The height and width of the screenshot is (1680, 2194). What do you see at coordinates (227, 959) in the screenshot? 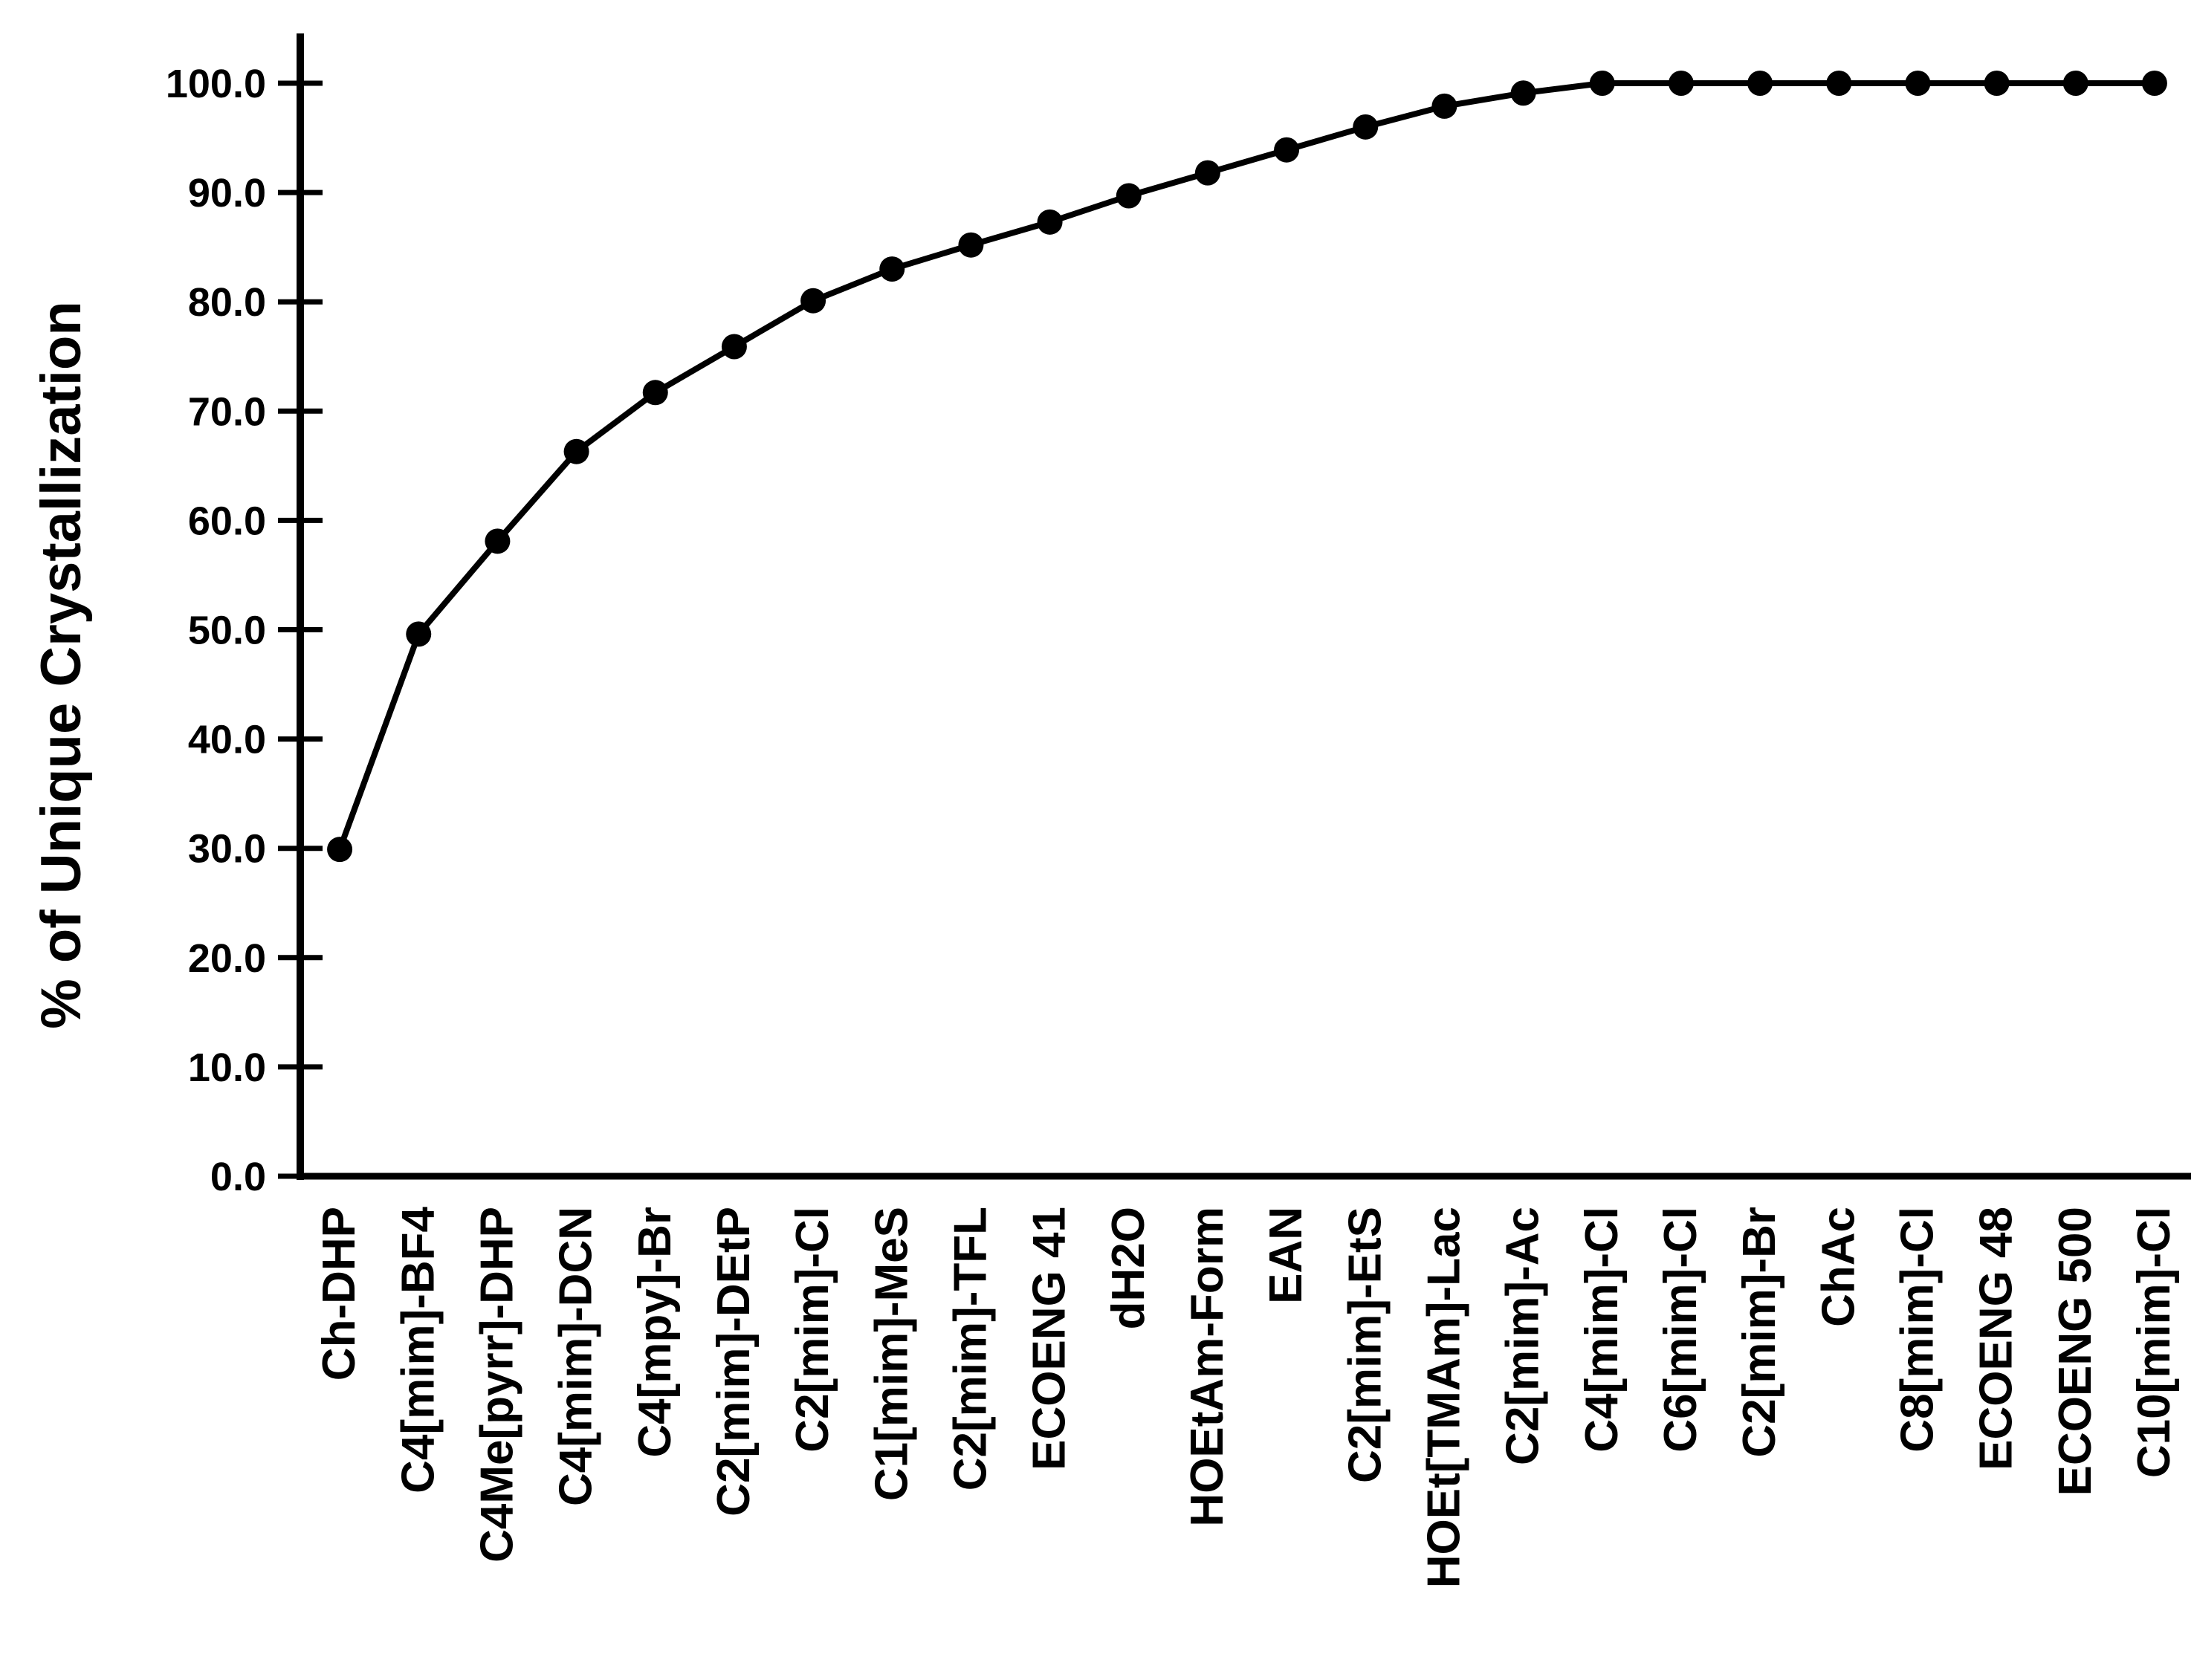
I see `y-tick-label: 20.0` at bounding box center [227, 959].